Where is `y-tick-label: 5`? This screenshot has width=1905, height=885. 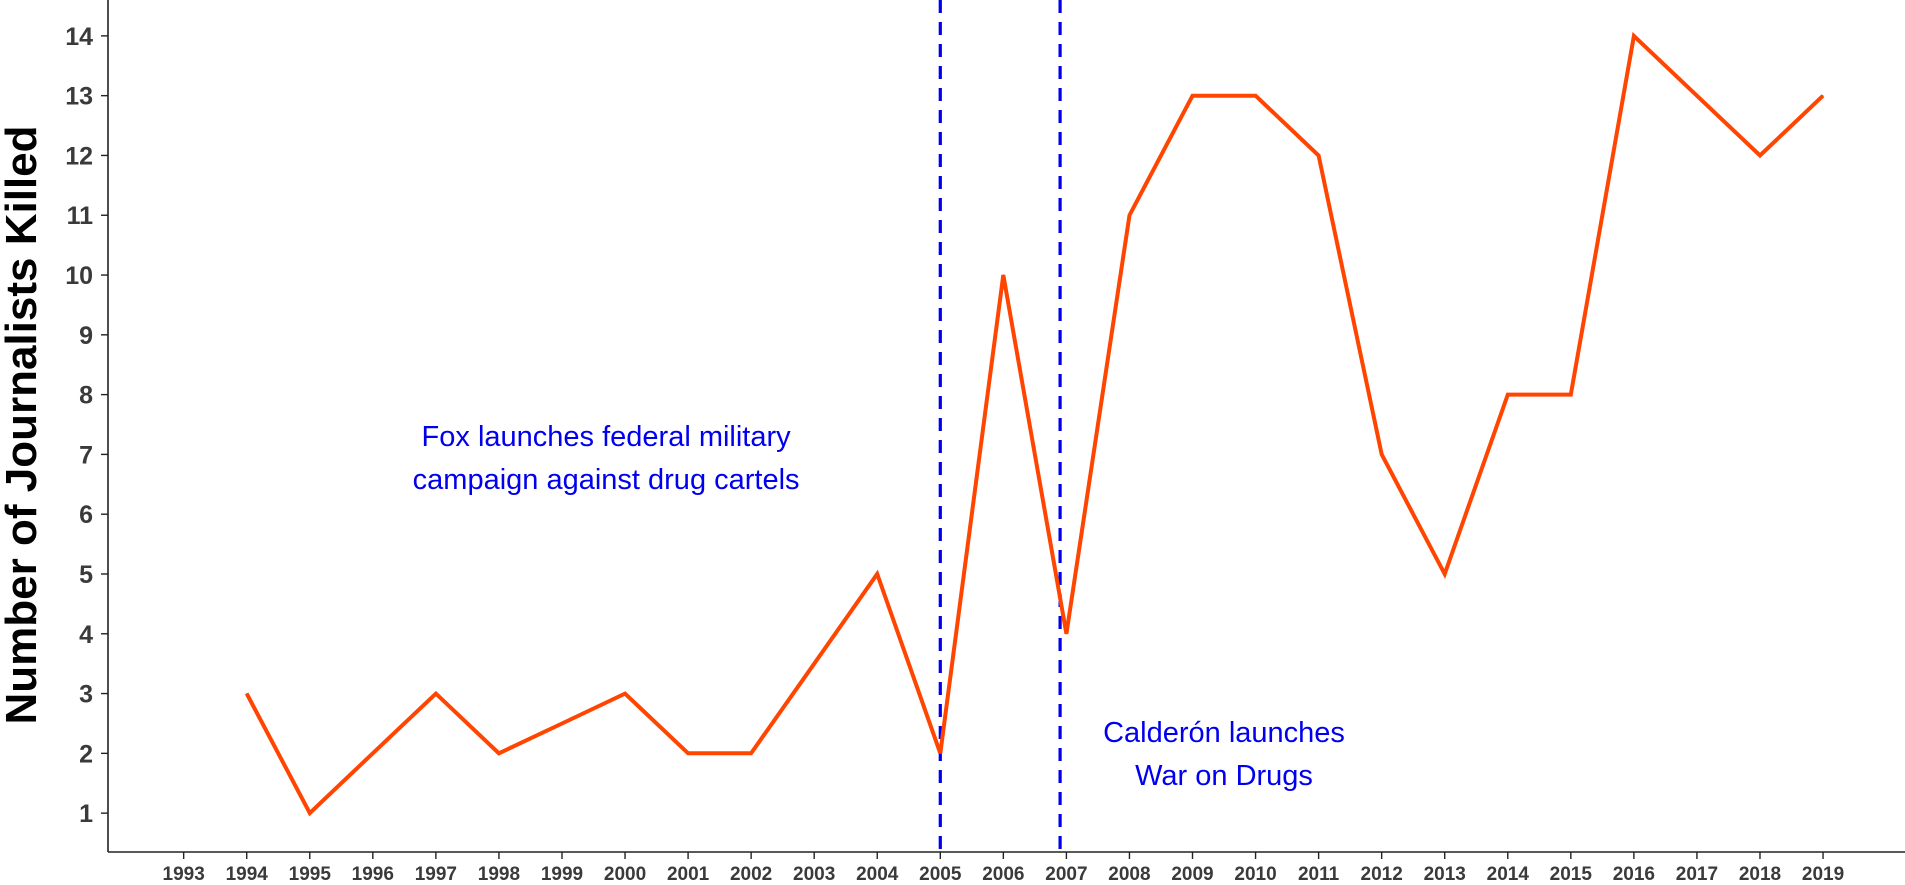
y-tick-label: 5 is located at coordinates (86, 575).